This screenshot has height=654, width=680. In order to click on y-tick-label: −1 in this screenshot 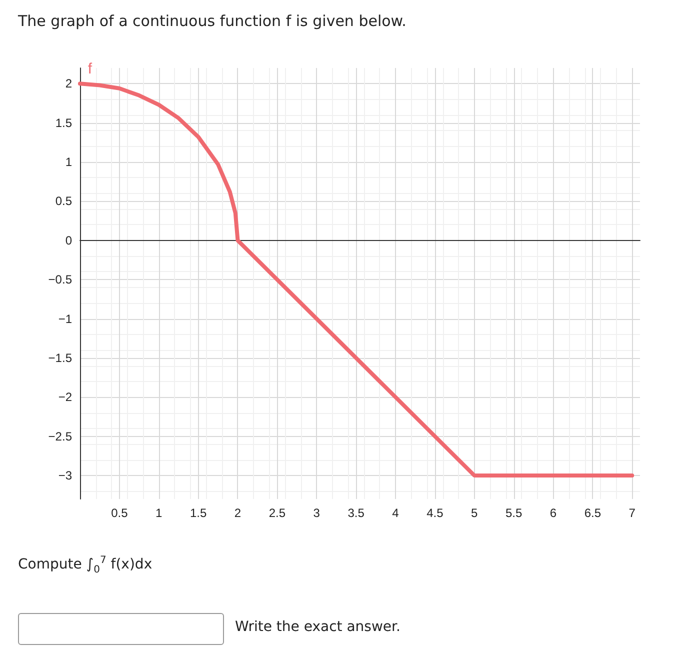, I will do `click(65, 319)`.